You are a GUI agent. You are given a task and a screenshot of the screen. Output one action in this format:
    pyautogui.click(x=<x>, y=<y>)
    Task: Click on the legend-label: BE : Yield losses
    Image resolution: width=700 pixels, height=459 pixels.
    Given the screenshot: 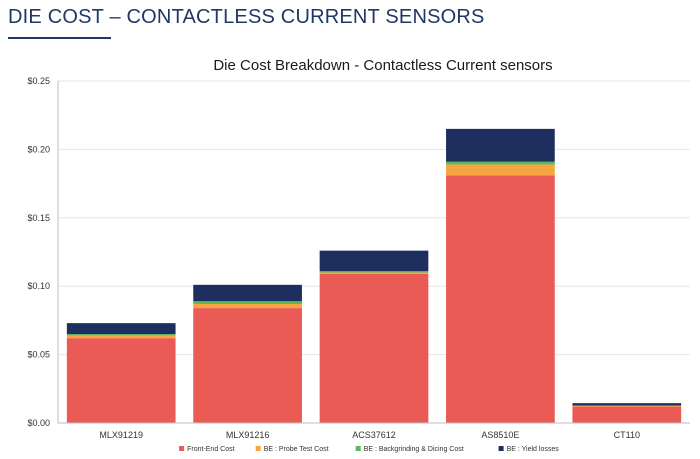 What is the action you would take?
    pyautogui.click(x=533, y=449)
    